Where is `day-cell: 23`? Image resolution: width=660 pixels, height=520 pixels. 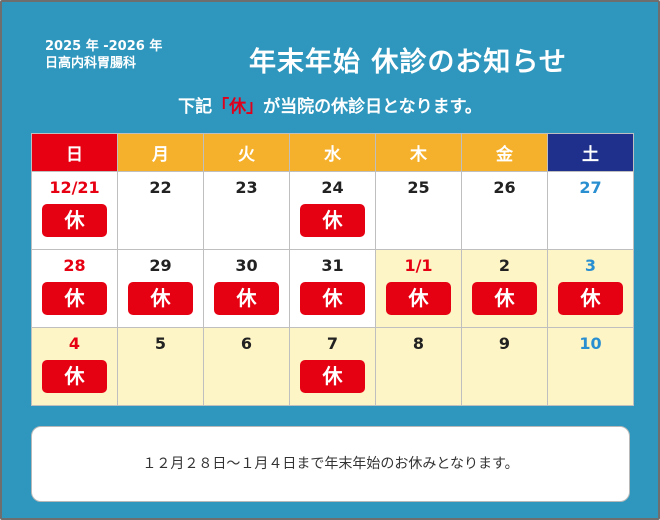 day-cell: 23 is located at coordinates (246, 210).